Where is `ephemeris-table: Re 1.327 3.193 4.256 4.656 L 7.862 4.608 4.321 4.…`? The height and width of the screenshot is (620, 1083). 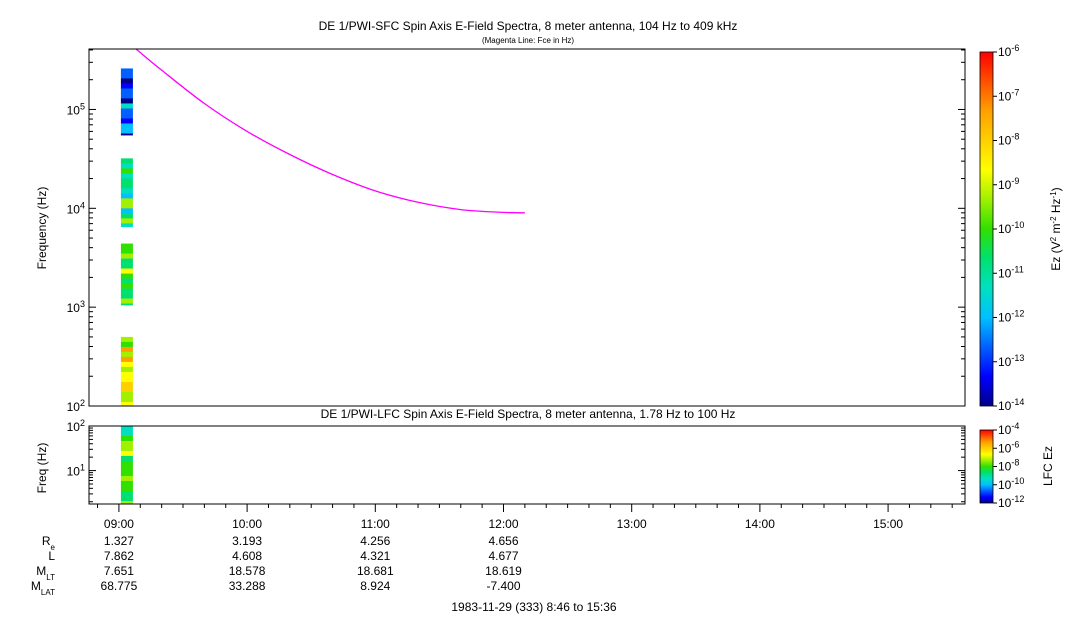
ephemeris-table: Re 1.327 3.193 4.256 4.656 L 7.862 4.608 4.321 4.… is located at coordinates (276, 565).